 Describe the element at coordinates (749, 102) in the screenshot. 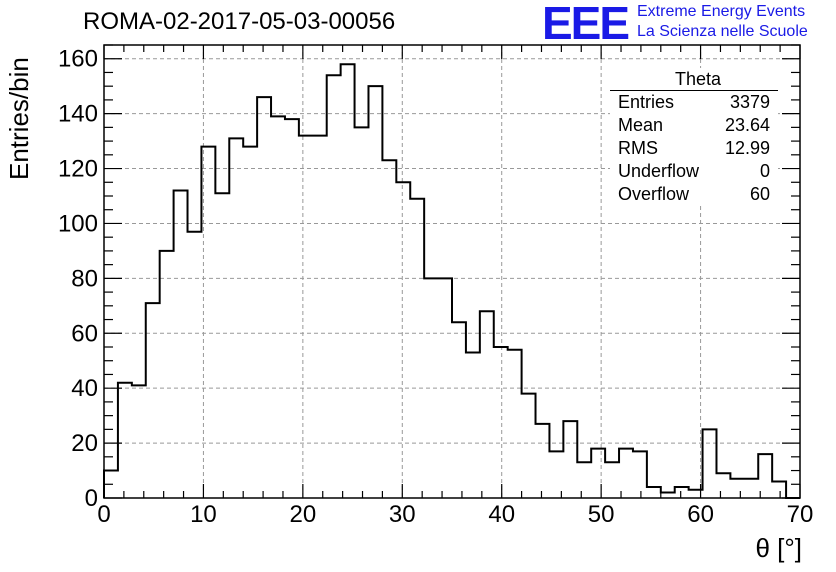

I see `stats-value: 3379` at that location.